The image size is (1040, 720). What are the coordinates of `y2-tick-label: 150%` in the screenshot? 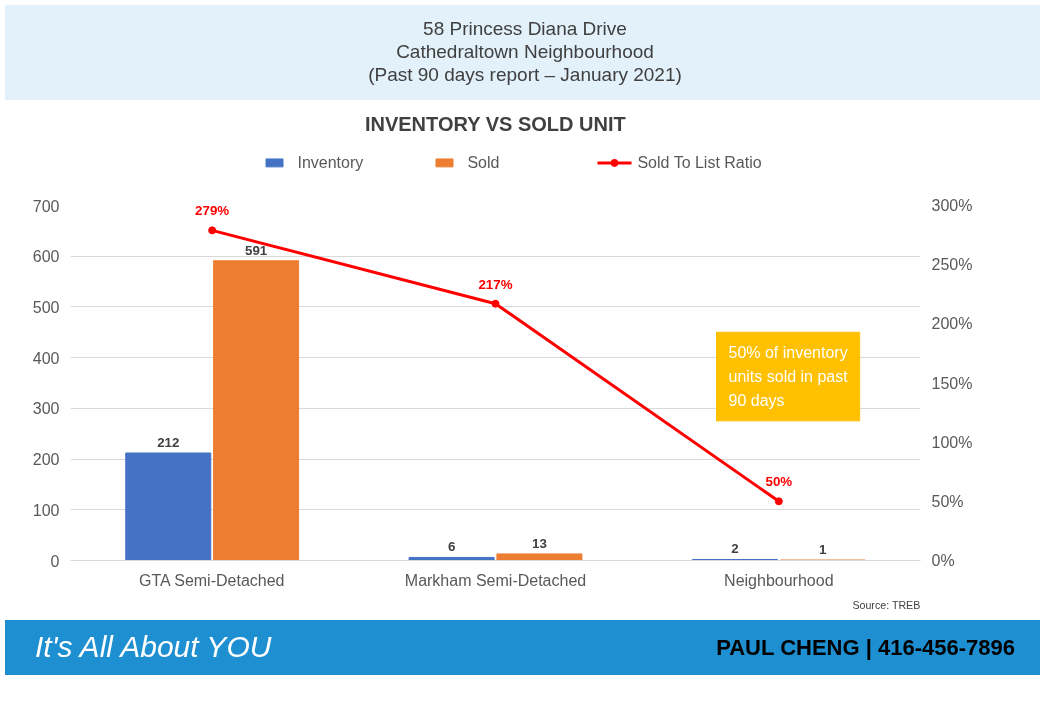 It's located at (952, 383).